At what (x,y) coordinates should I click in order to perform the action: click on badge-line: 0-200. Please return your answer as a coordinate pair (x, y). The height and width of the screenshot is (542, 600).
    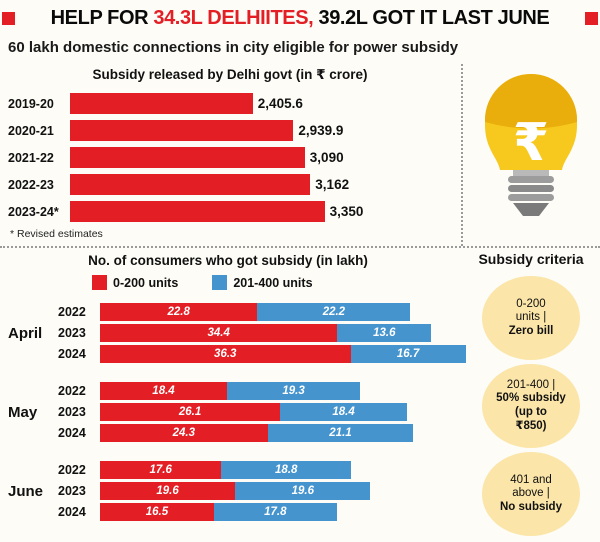
    Looking at the image, I should click on (531, 303).